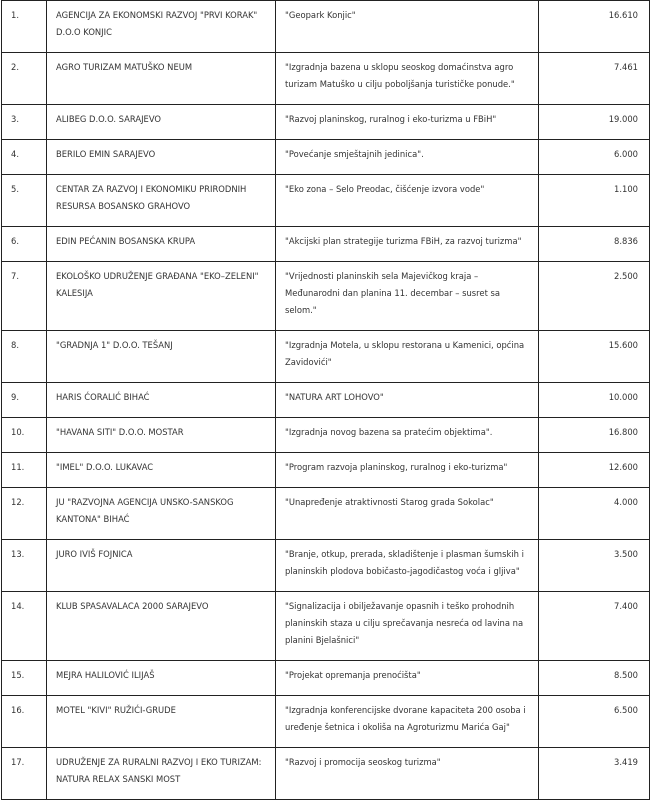 Image resolution: width=650 pixels, height=800 pixels. What do you see at coordinates (407, 26) in the screenshot?
I see `project-title: "Geopark Konjic"` at bounding box center [407, 26].